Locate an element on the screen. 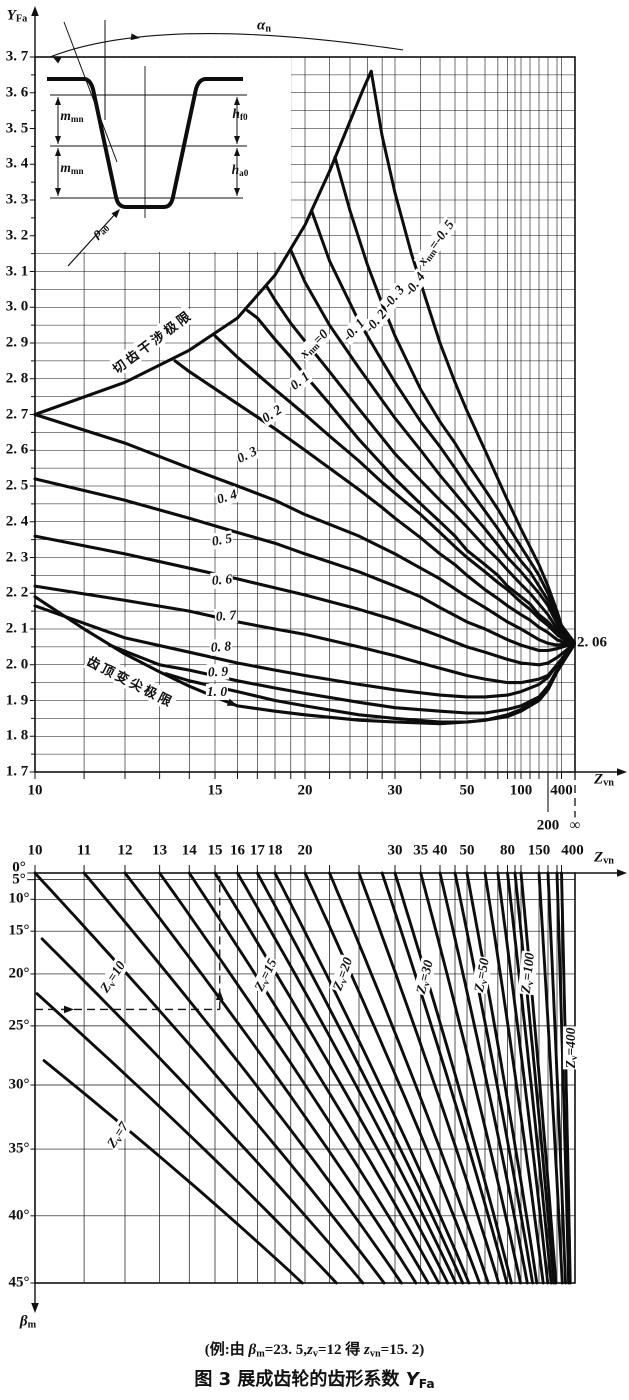 This screenshot has width=629, height=1400. beta-tick-label: 15° is located at coordinates (19, 931).